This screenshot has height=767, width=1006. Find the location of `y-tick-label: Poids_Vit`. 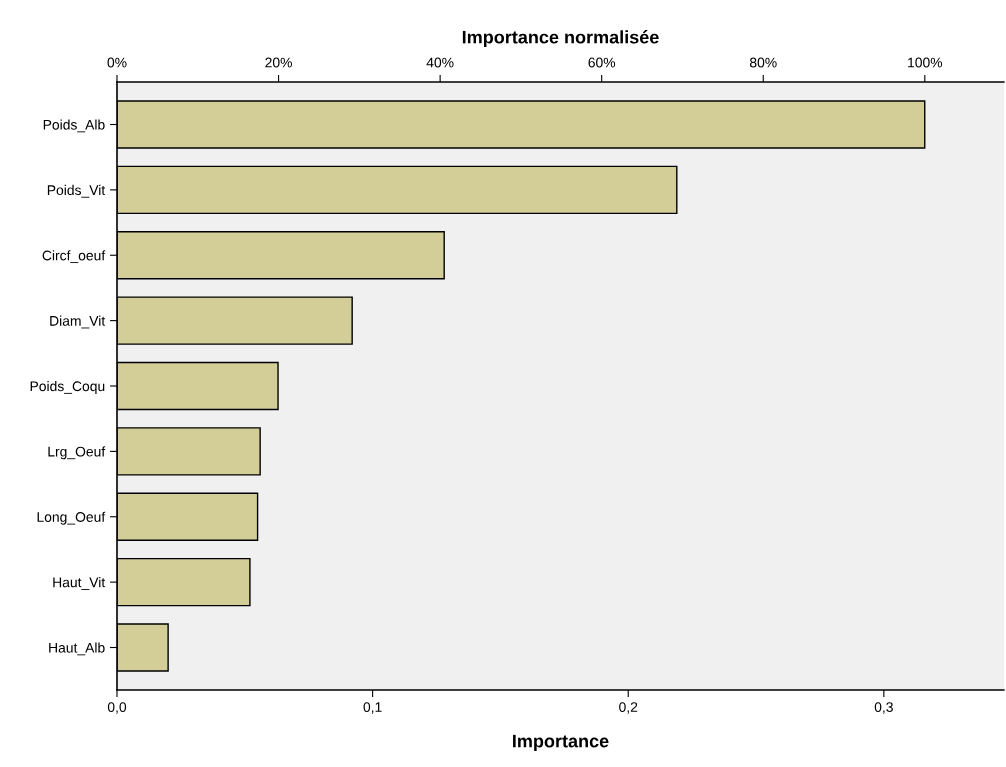

y-tick-label: Poids_Vit is located at coordinates (76, 191).